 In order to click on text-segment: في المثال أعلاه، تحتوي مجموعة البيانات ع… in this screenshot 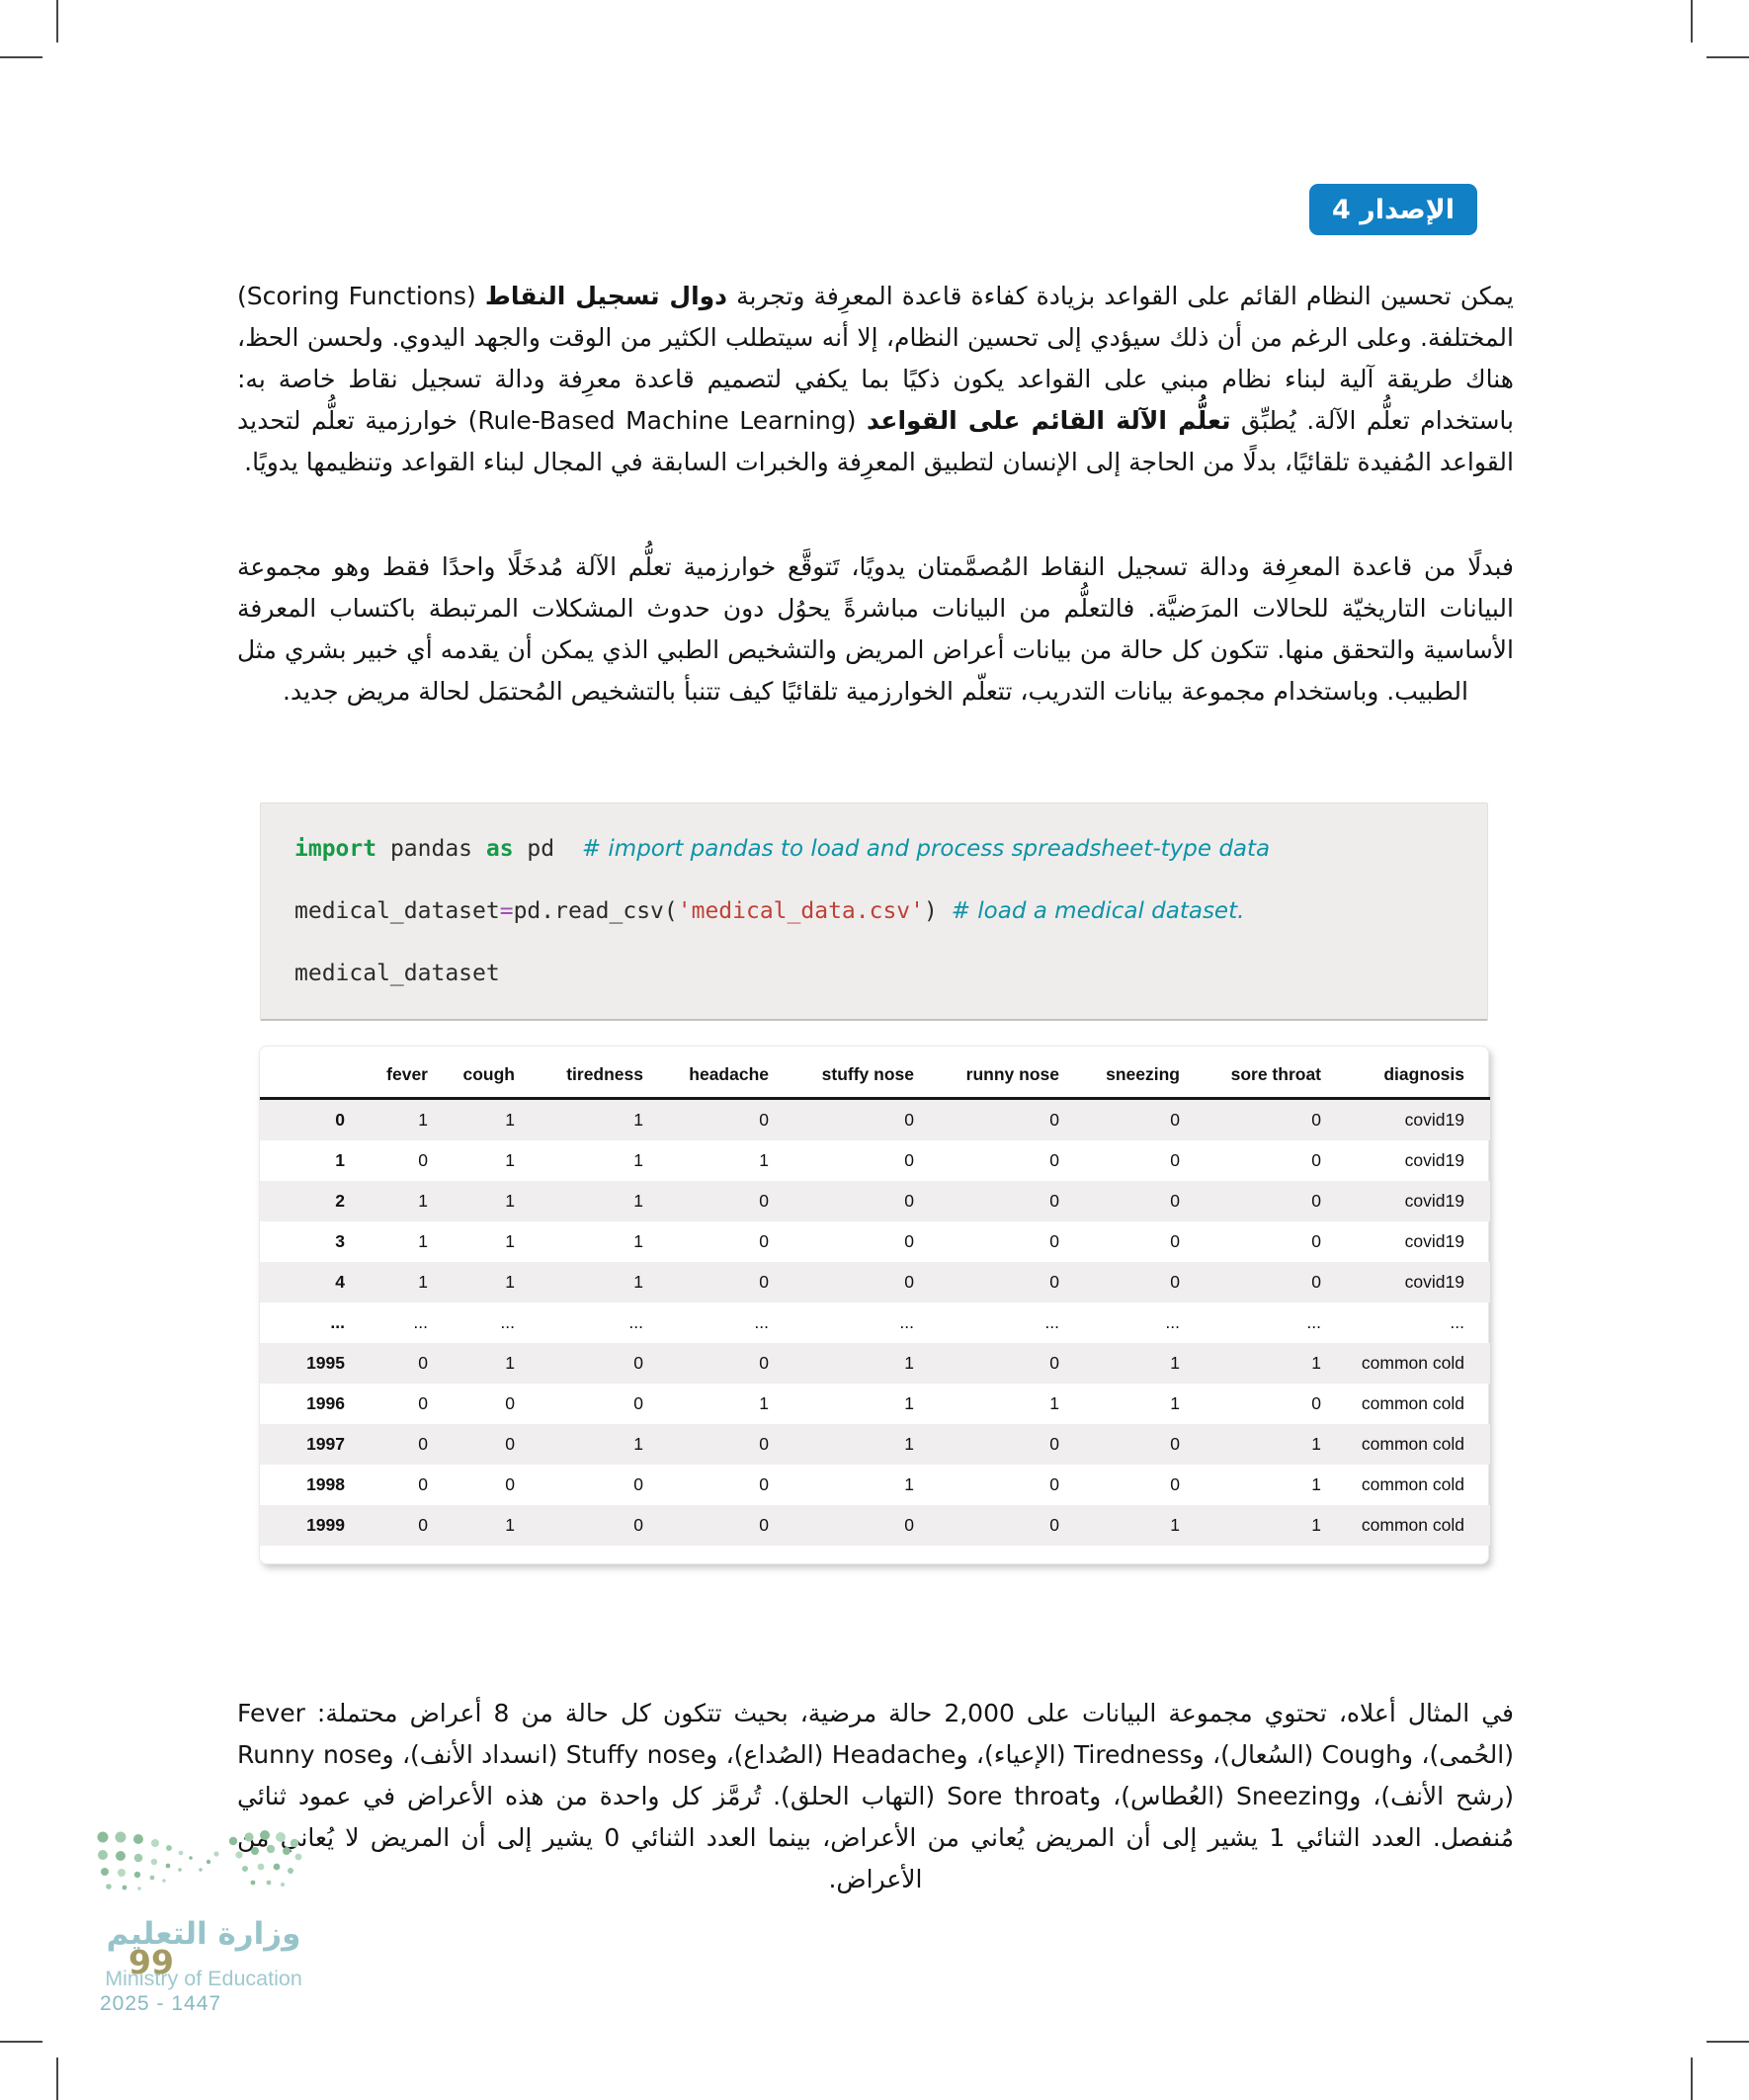, I will do `click(876, 1796)`.